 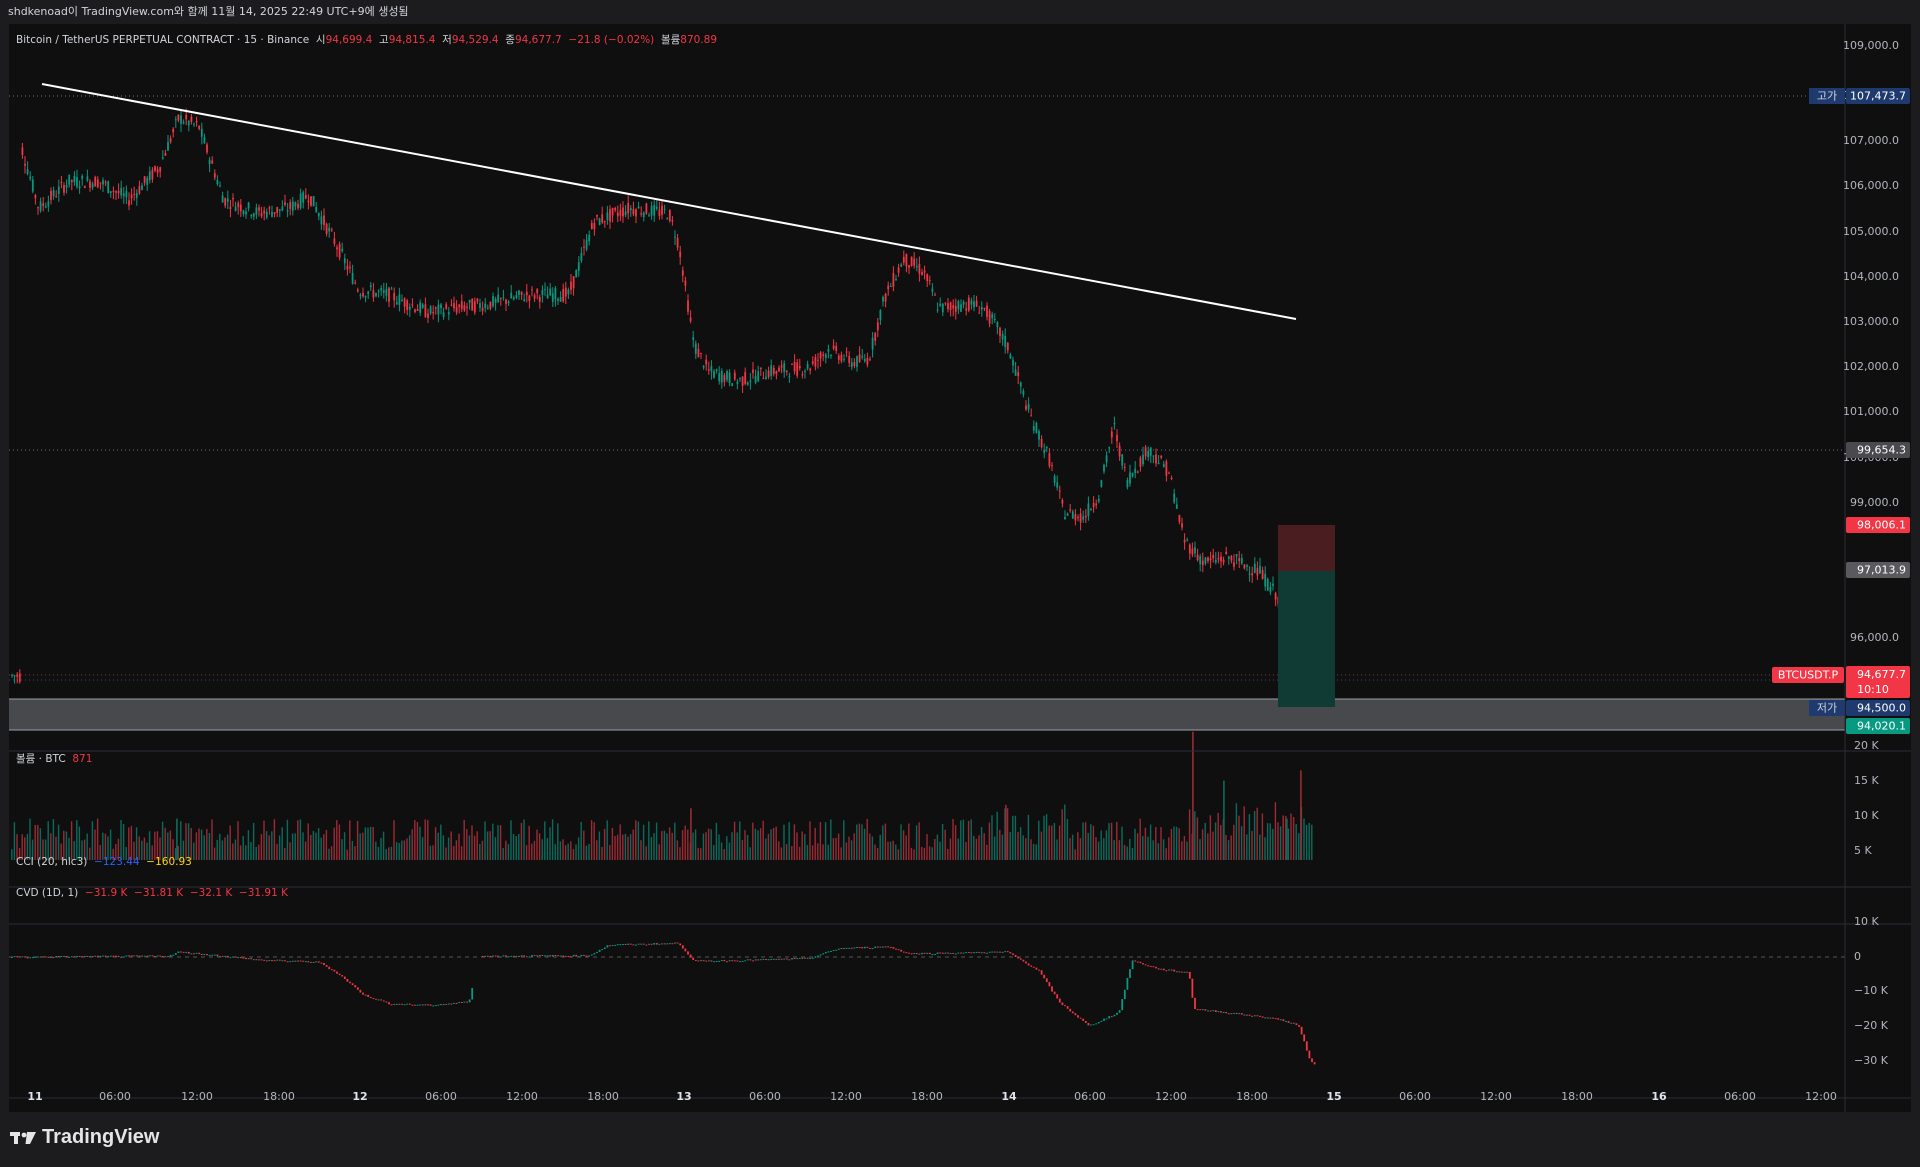 I want to click on cci-legend: CCI (20, hlc3) −123.44 −160.93, so click(x=104, y=862).